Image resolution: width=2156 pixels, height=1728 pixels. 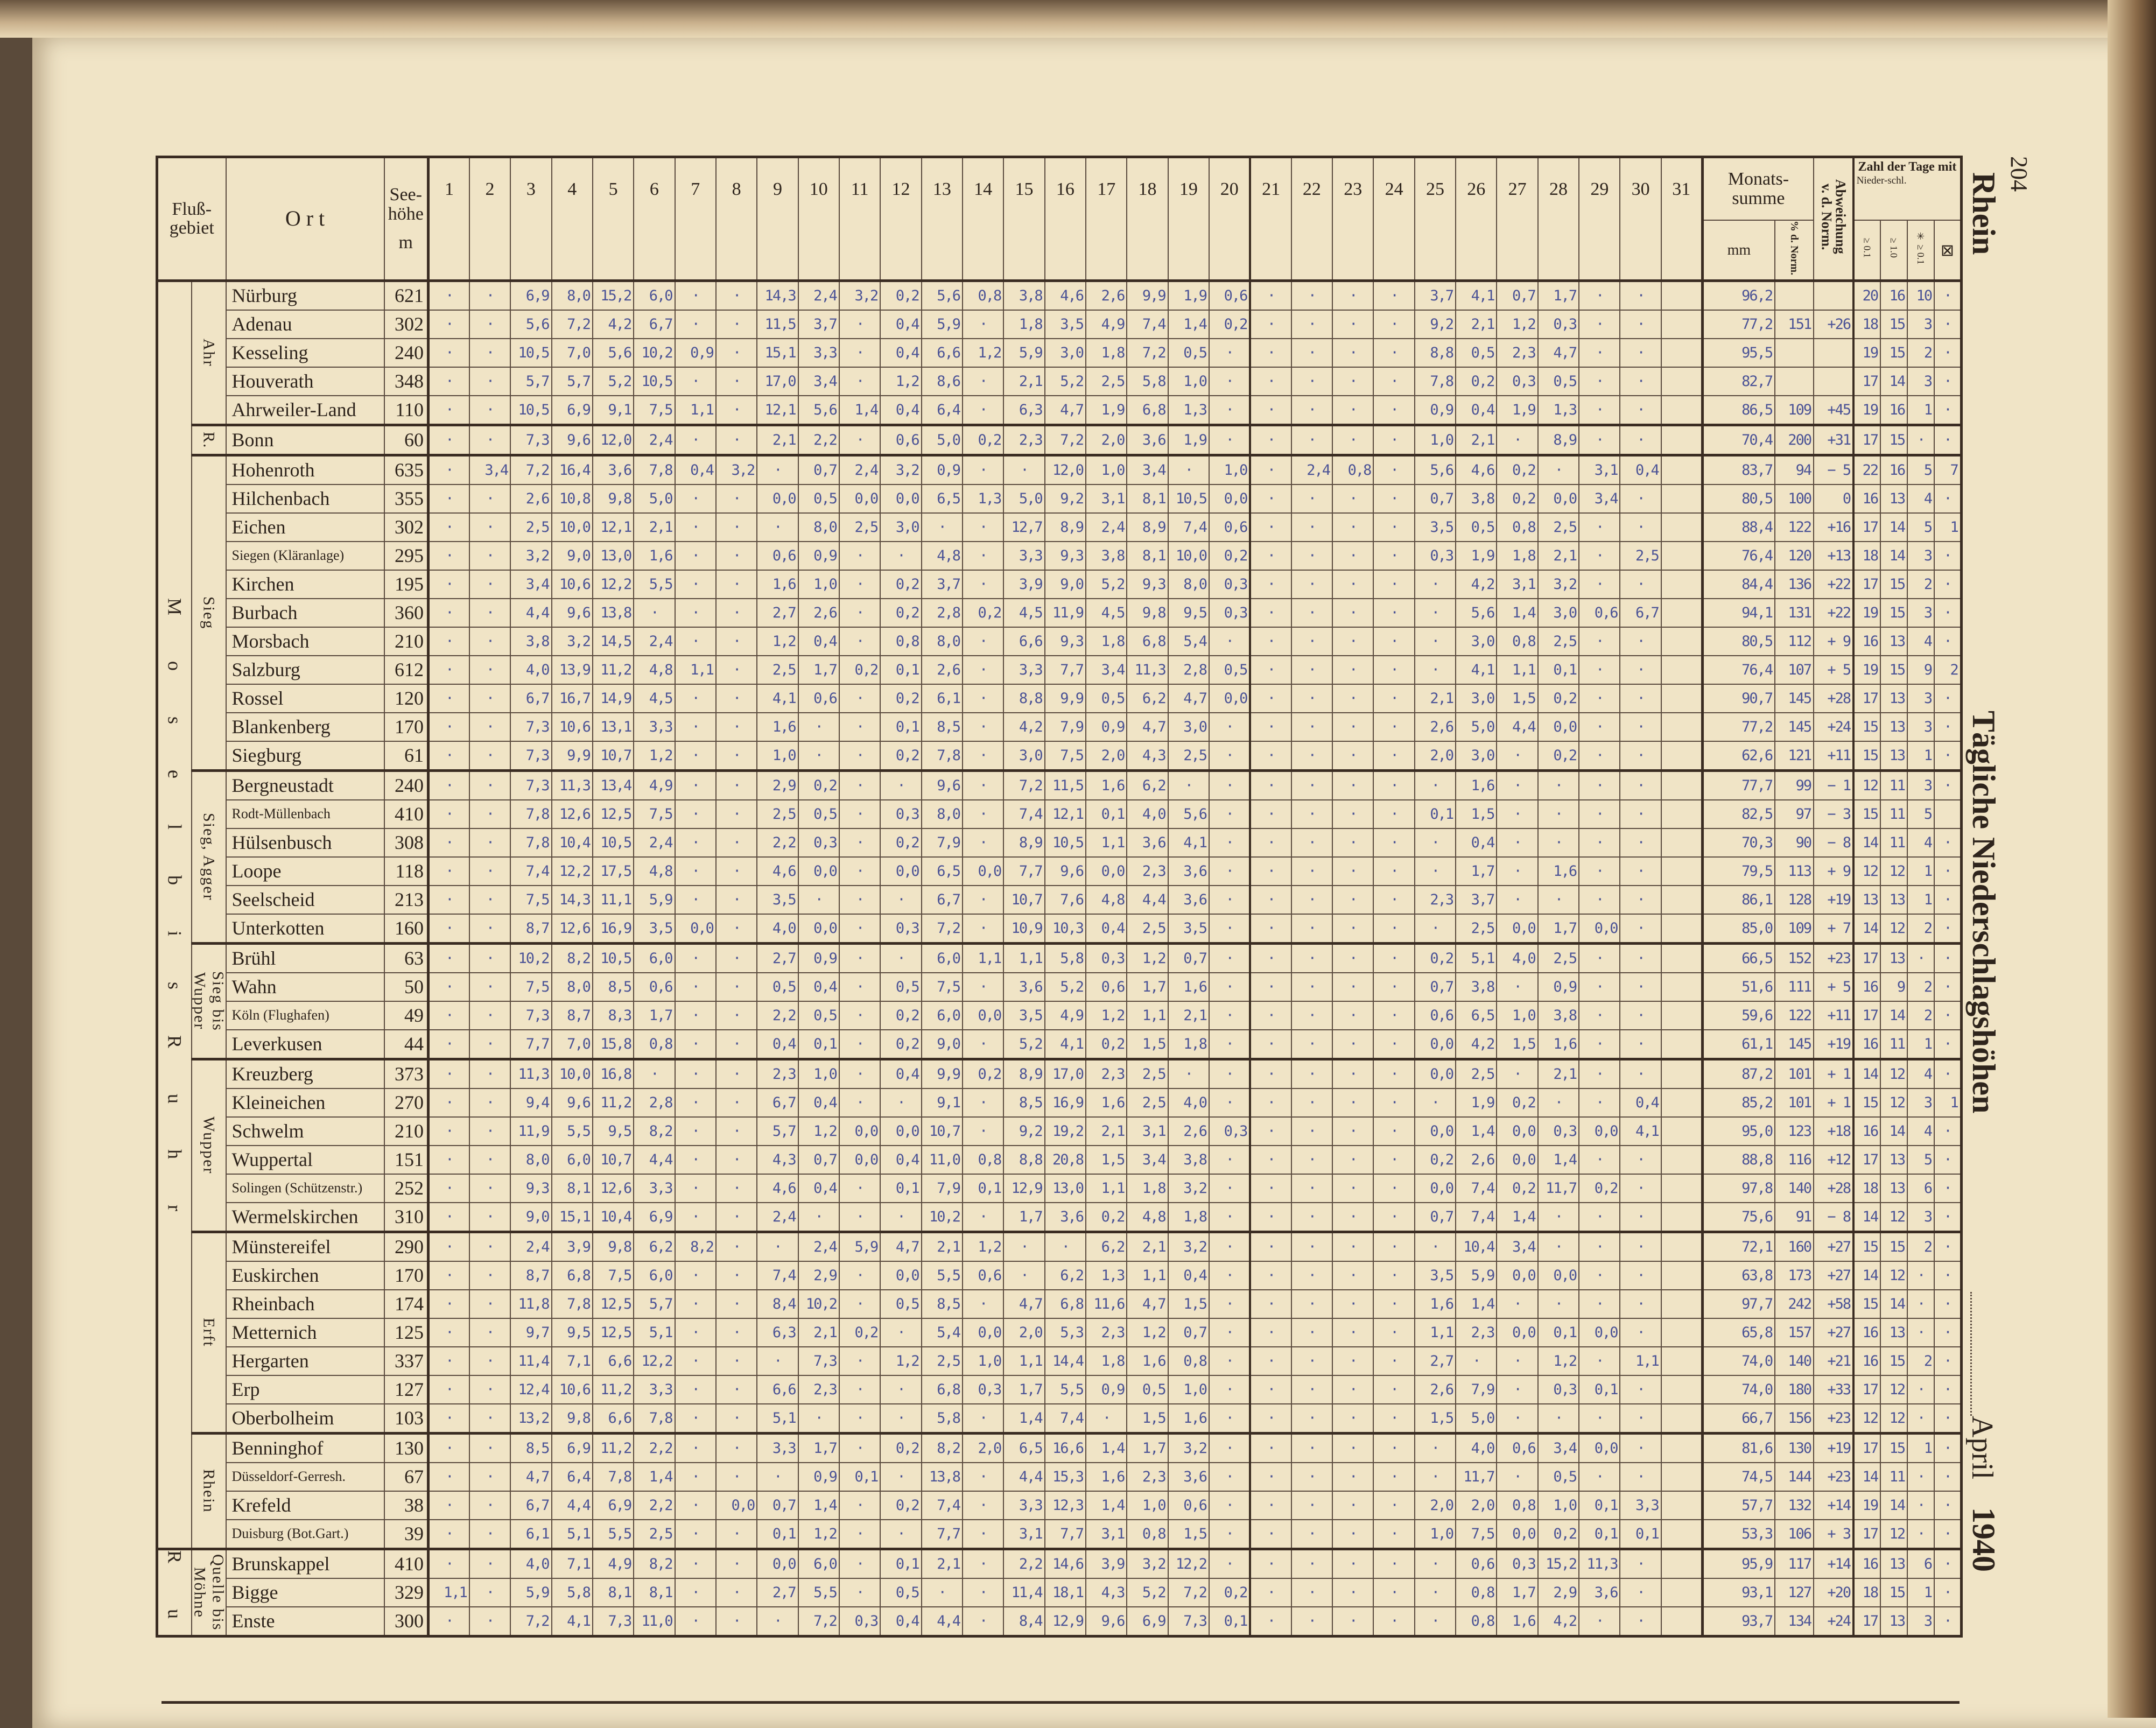 What do you see at coordinates (305, 295) in the screenshot?
I see `station-name: Nürburg` at bounding box center [305, 295].